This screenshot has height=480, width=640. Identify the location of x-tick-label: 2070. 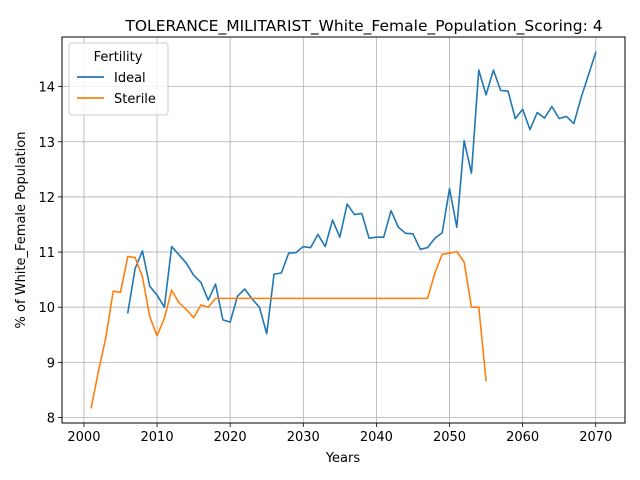
(595, 437).